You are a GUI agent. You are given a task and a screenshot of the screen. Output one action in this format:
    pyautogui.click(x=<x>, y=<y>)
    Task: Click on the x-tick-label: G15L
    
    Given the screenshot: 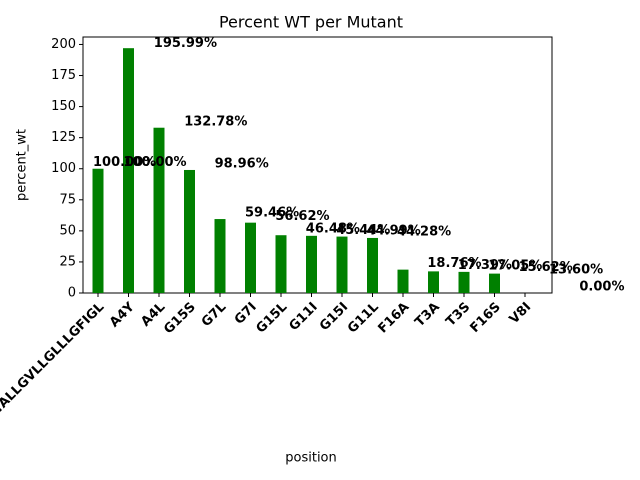 What is the action you would take?
    pyautogui.click(x=272, y=318)
    